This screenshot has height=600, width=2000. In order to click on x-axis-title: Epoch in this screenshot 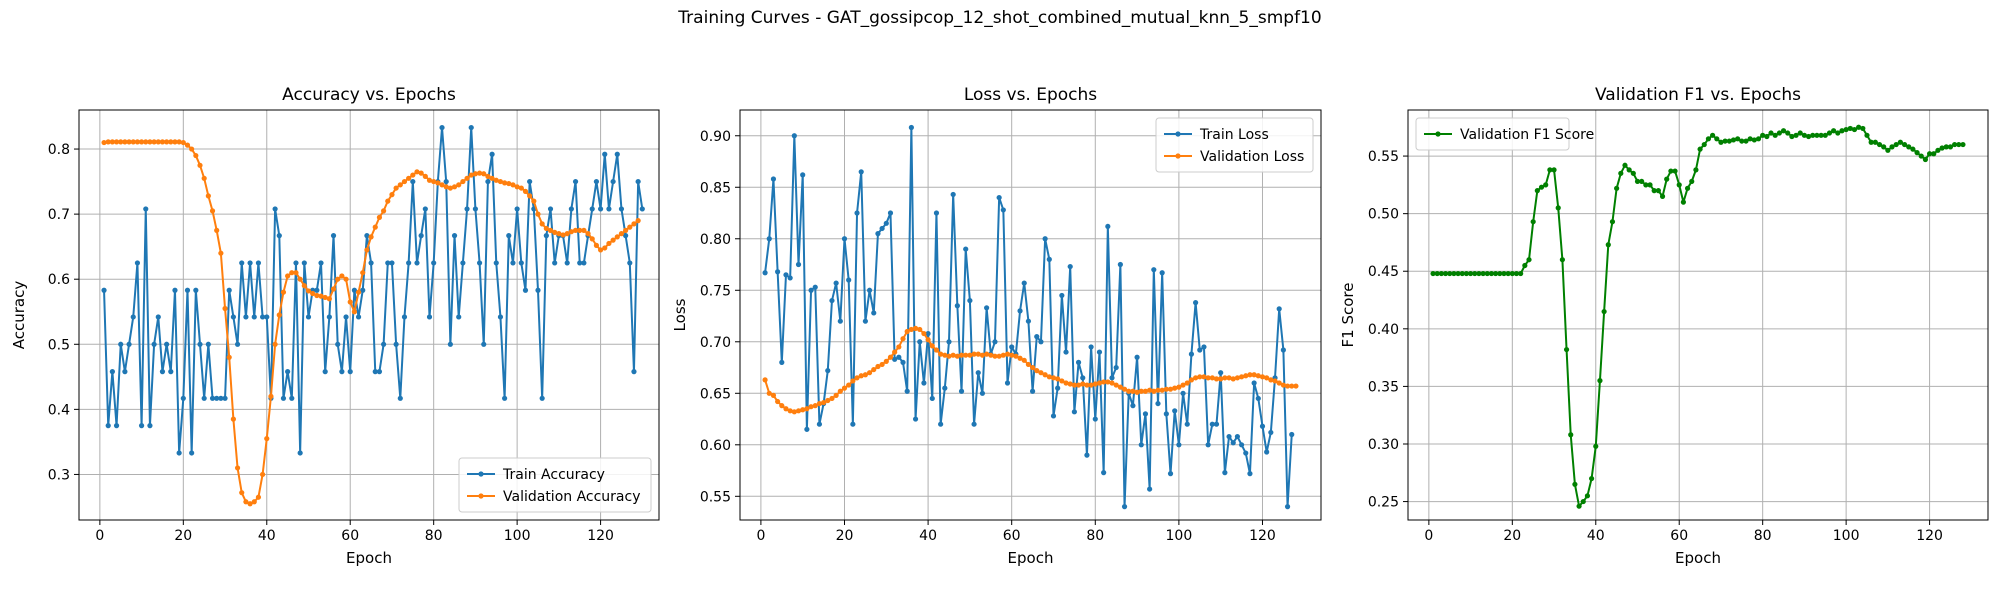, I will do `click(369, 558)`.